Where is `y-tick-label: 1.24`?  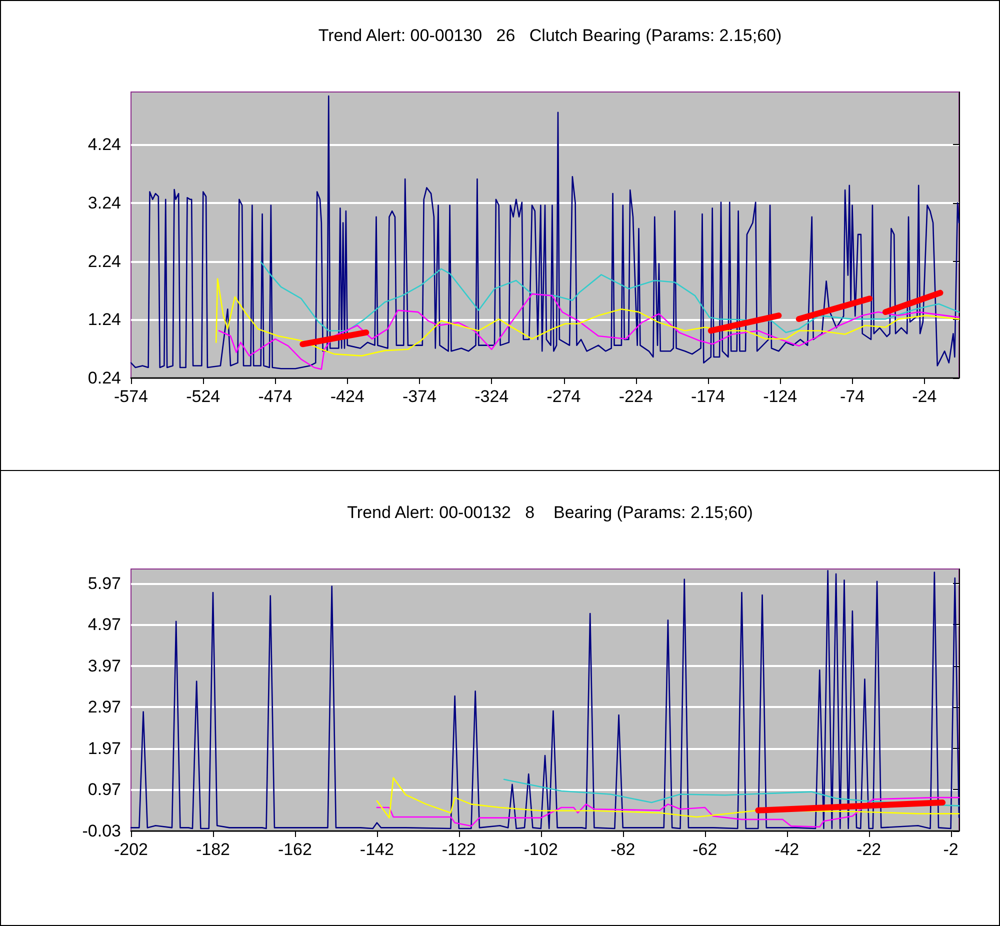 y-tick-label: 1.24 is located at coordinates (104, 320).